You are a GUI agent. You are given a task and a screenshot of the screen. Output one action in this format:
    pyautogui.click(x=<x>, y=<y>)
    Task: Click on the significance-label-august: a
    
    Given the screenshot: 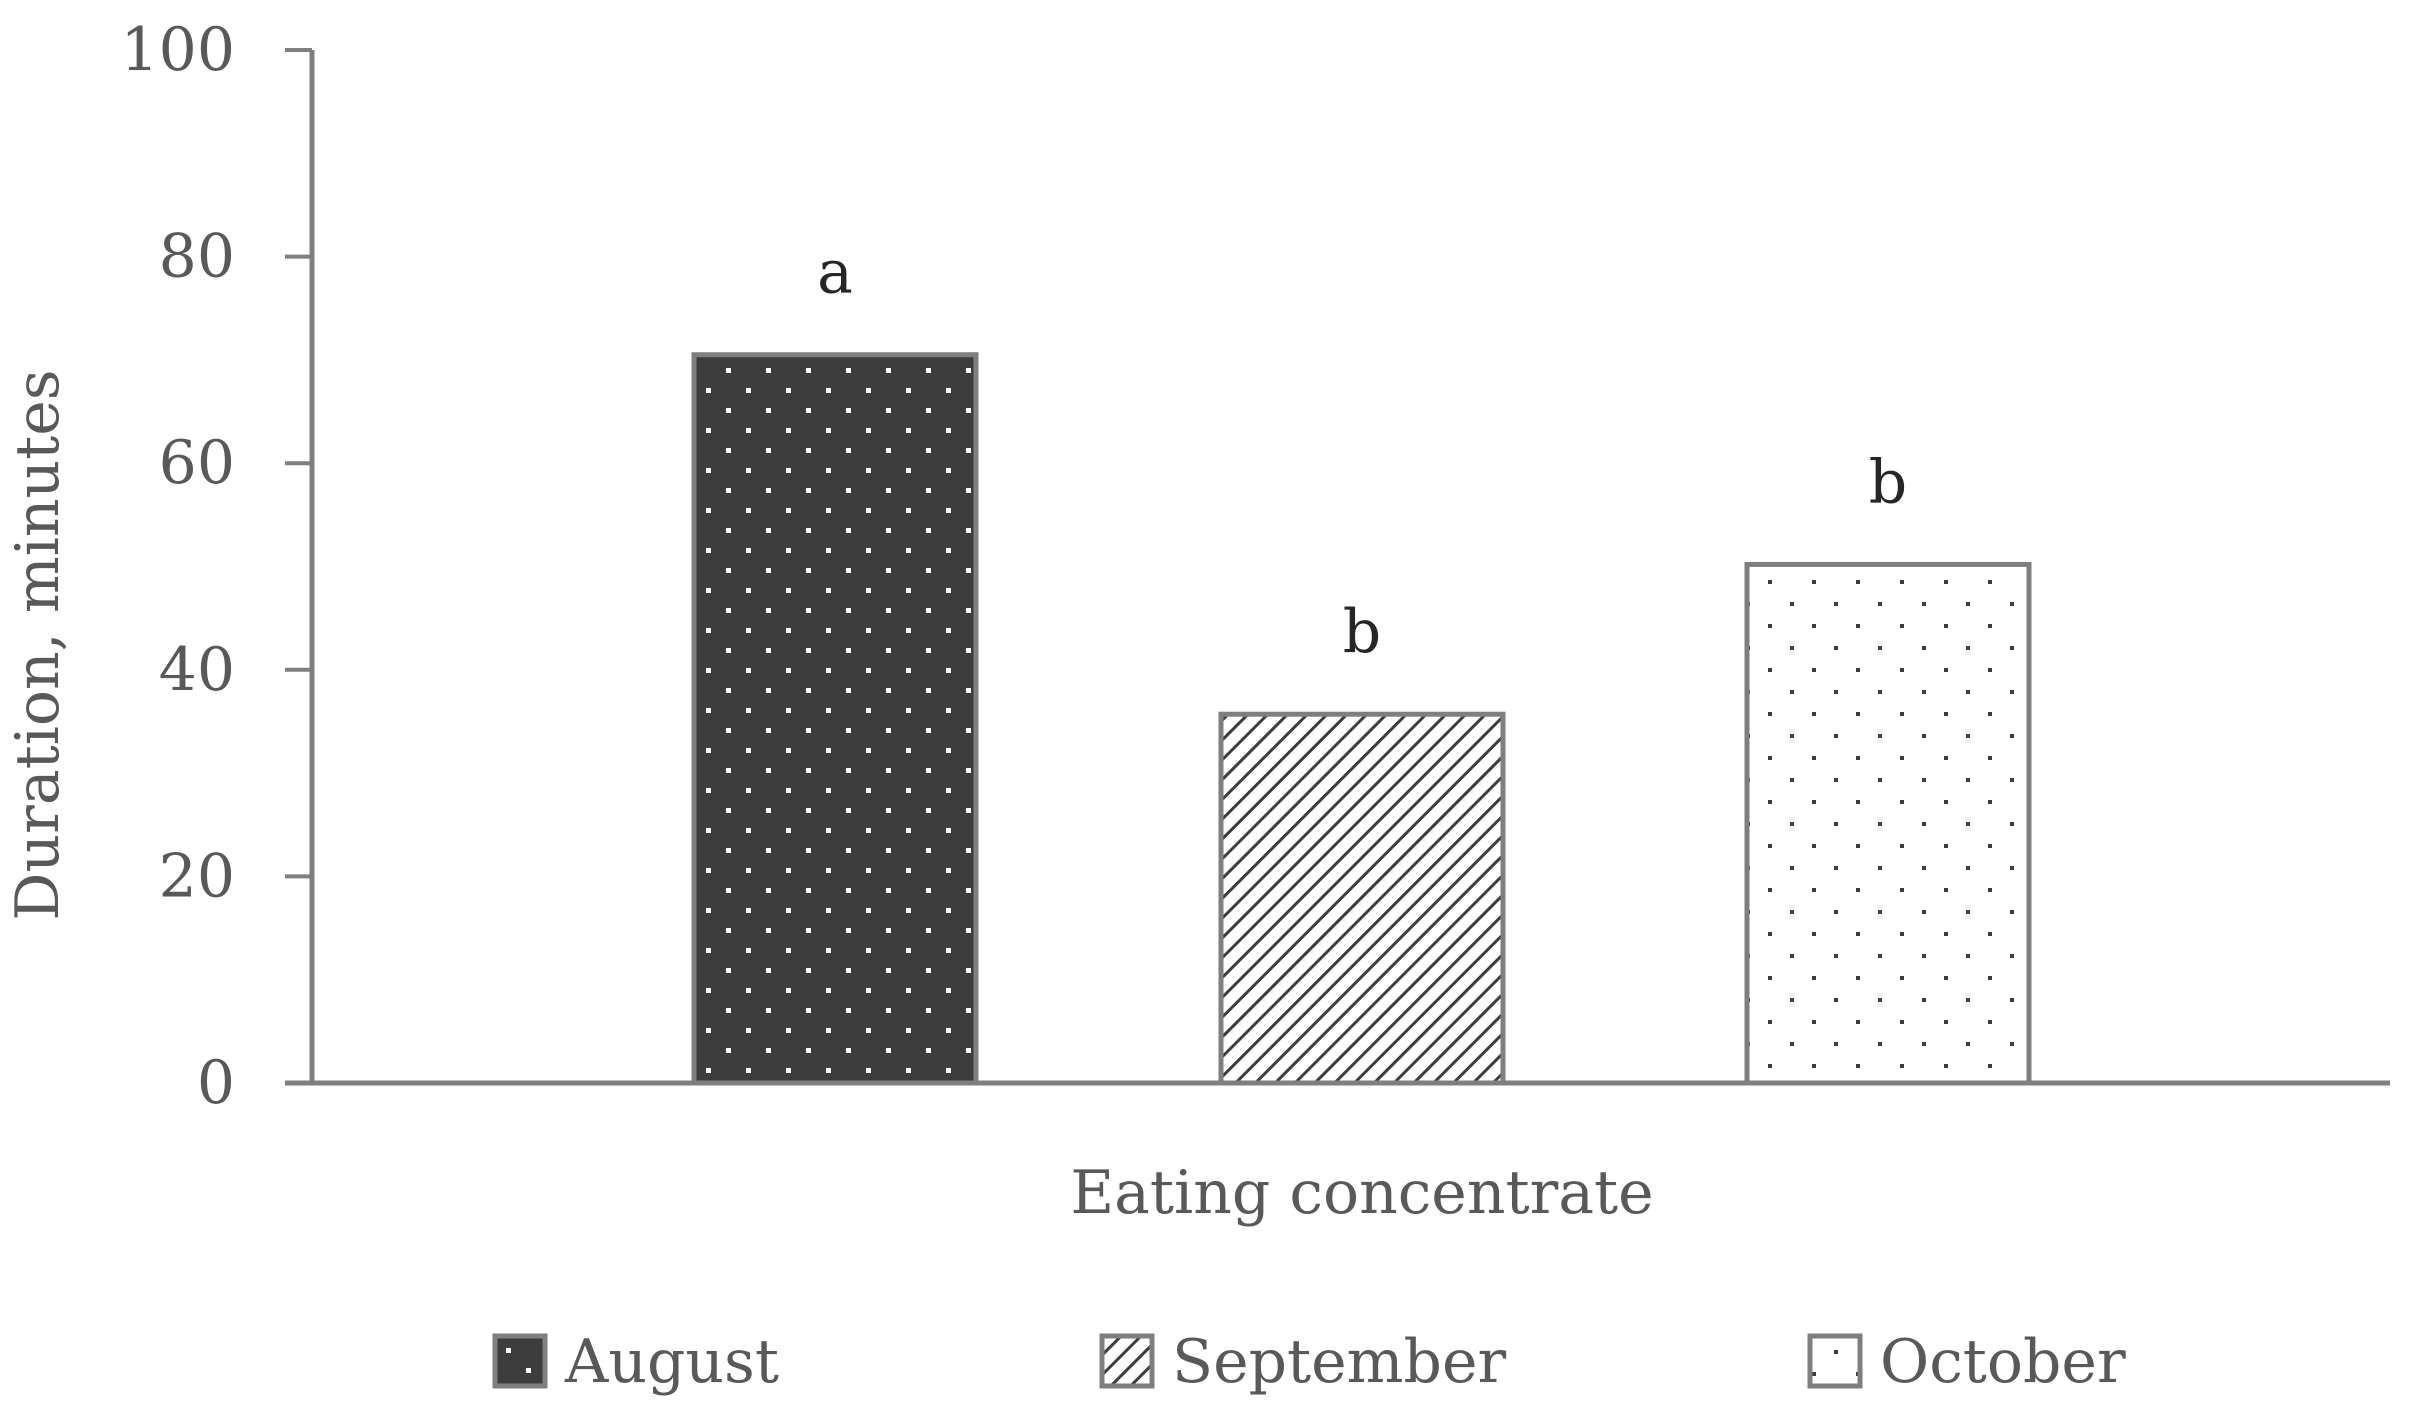 What is the action you would take?
    pyautogui.click(x=835, y=273)
    